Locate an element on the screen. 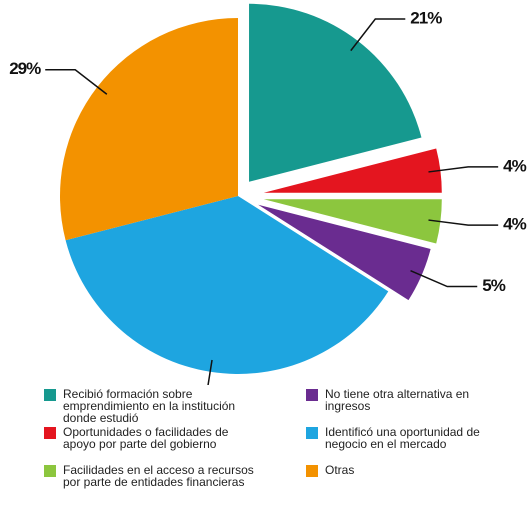 This screenshot has height=529, width=529. data-label: 29% is located at coordinates (25, 68).